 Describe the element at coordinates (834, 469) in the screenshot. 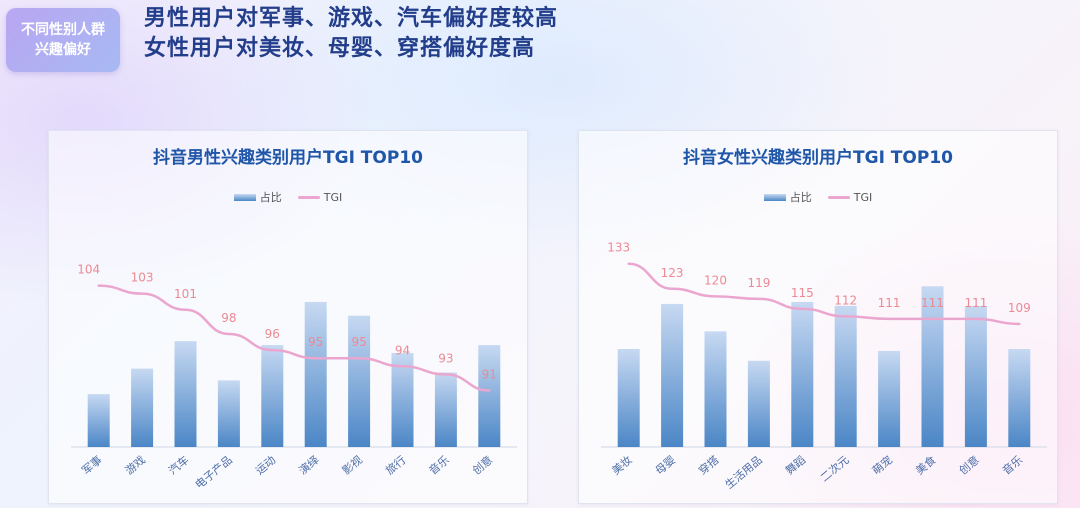

I see `x-tick-label: 二次元` at that location.